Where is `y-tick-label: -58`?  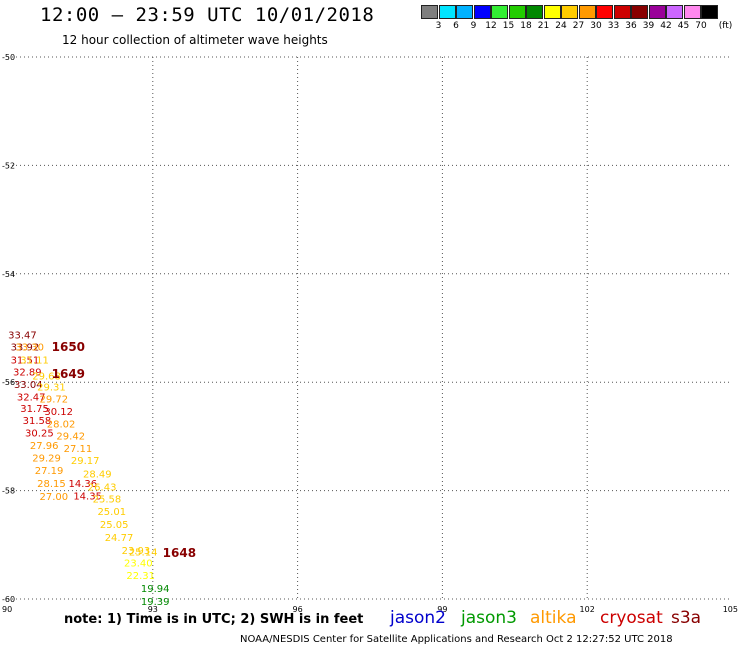
y-tick-label: -58 is located at coordinates (8, 491).